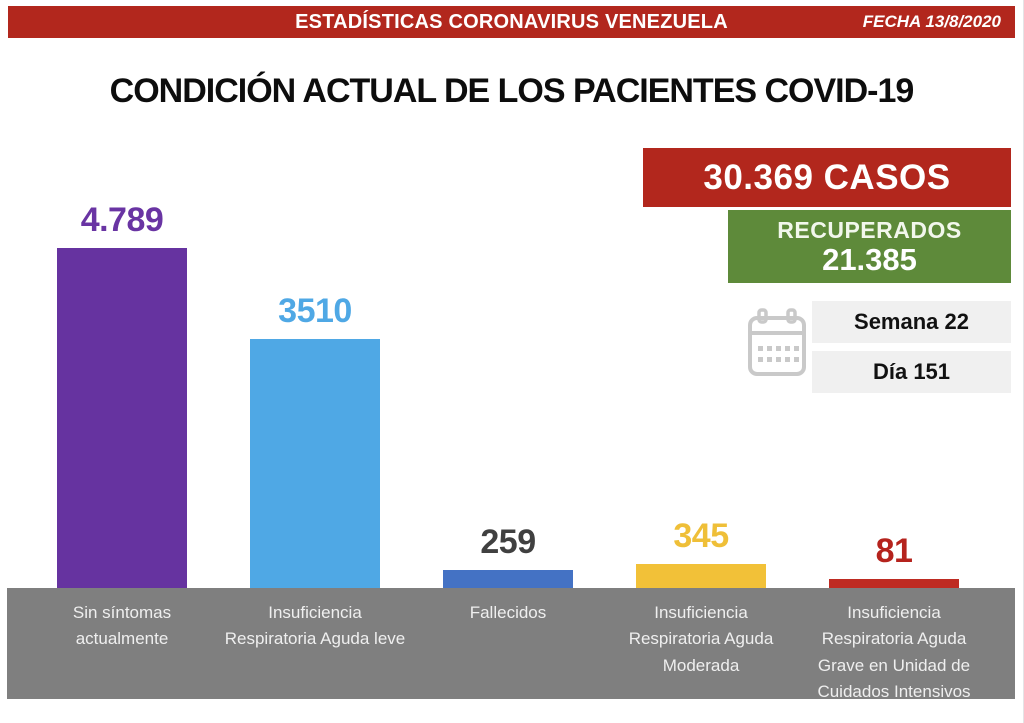  I want to click on axis-label-insuficiencia-leve: Insuficiencia Respiratoria Aguda leve, so click(315, 626).